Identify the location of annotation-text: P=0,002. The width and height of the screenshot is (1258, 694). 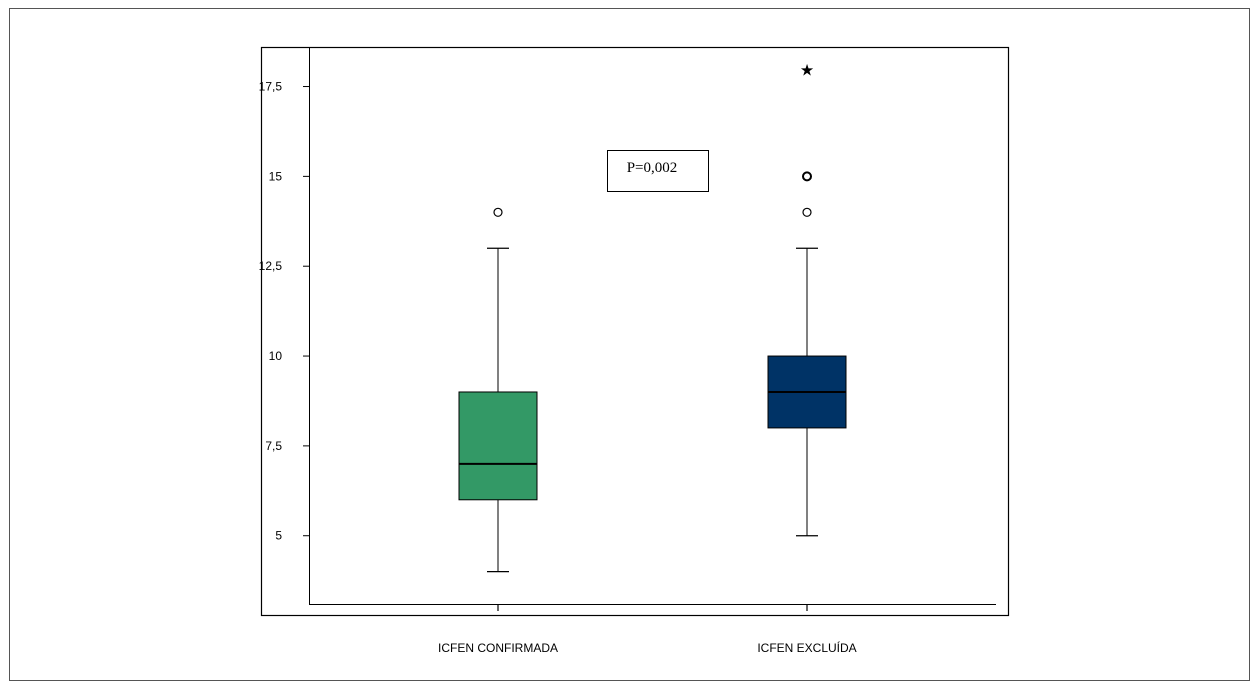
(652, 168).